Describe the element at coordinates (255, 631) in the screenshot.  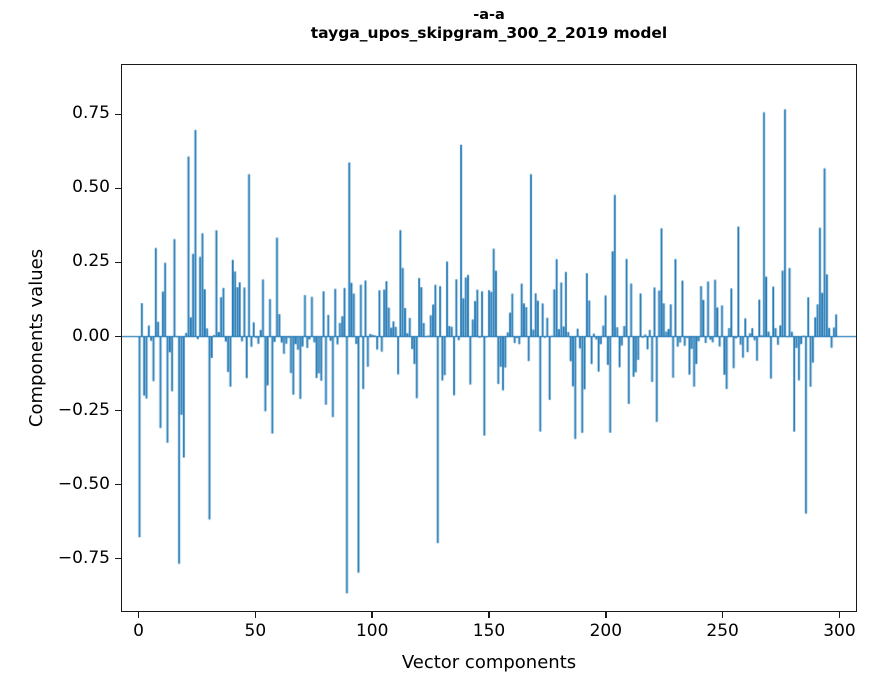
I see `x-tick-label: 50` at that location.